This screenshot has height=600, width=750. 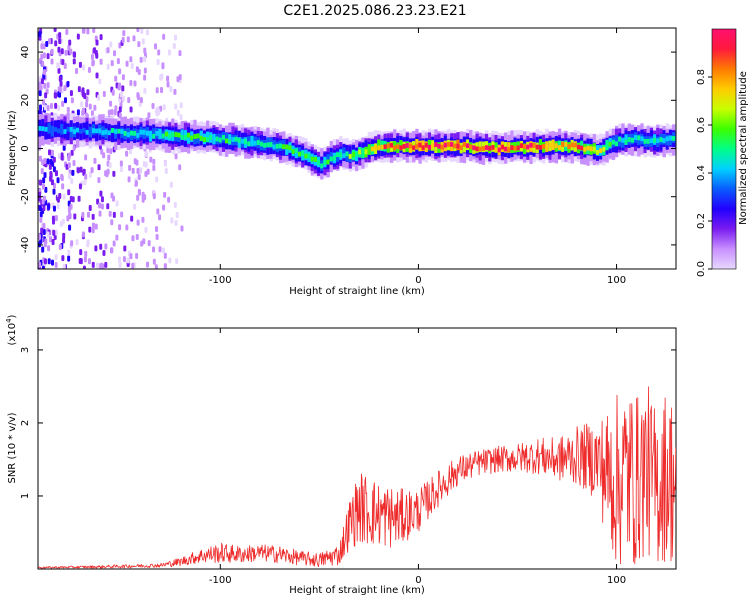 I want to click on spectrogram-y-tick-label: -20, so click(x=25, y=197).